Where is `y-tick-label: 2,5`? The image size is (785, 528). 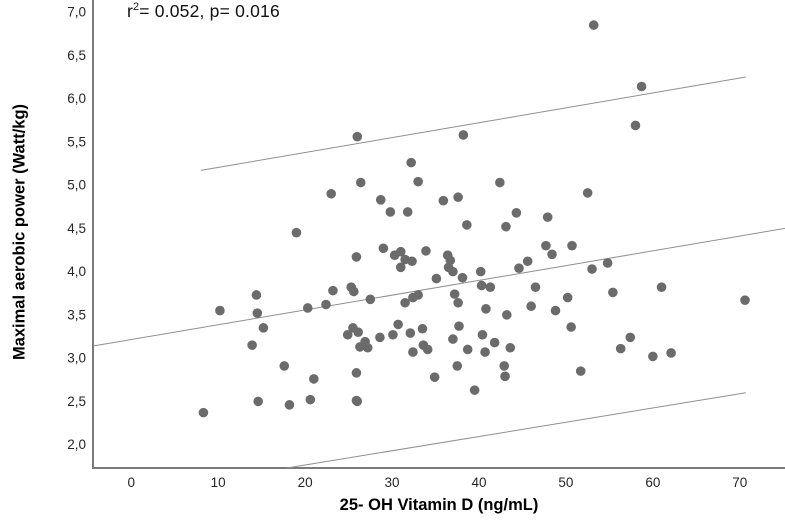 y-tick-label: 2,5 is located at coordinates (76, 401).